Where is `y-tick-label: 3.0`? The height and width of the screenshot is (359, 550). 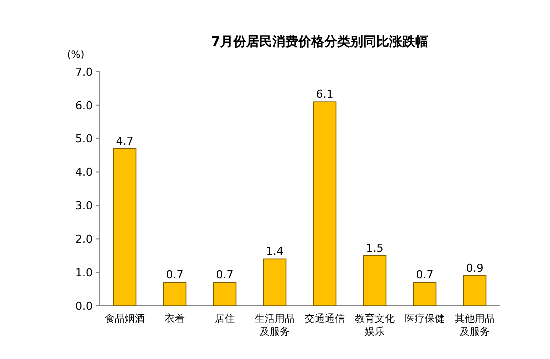
y-tick-label: 3.0 is located at coordinates (84, 206).